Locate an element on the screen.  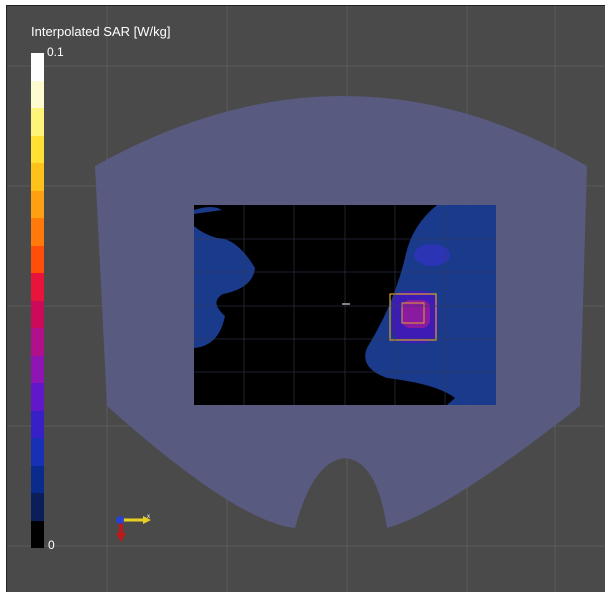
axes-triad-icon: x is located at coordinates (133, 528).